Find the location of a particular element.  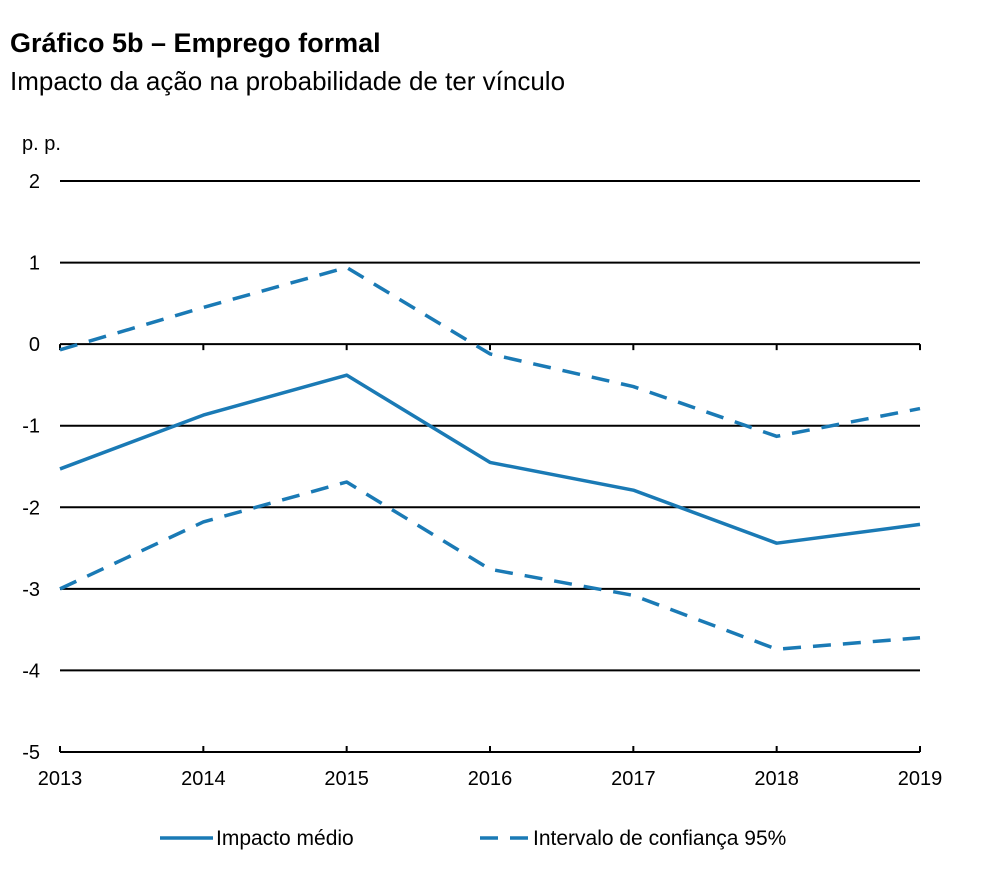

y-axis-unit-label: p. p. is located at coordinates (41, 144).